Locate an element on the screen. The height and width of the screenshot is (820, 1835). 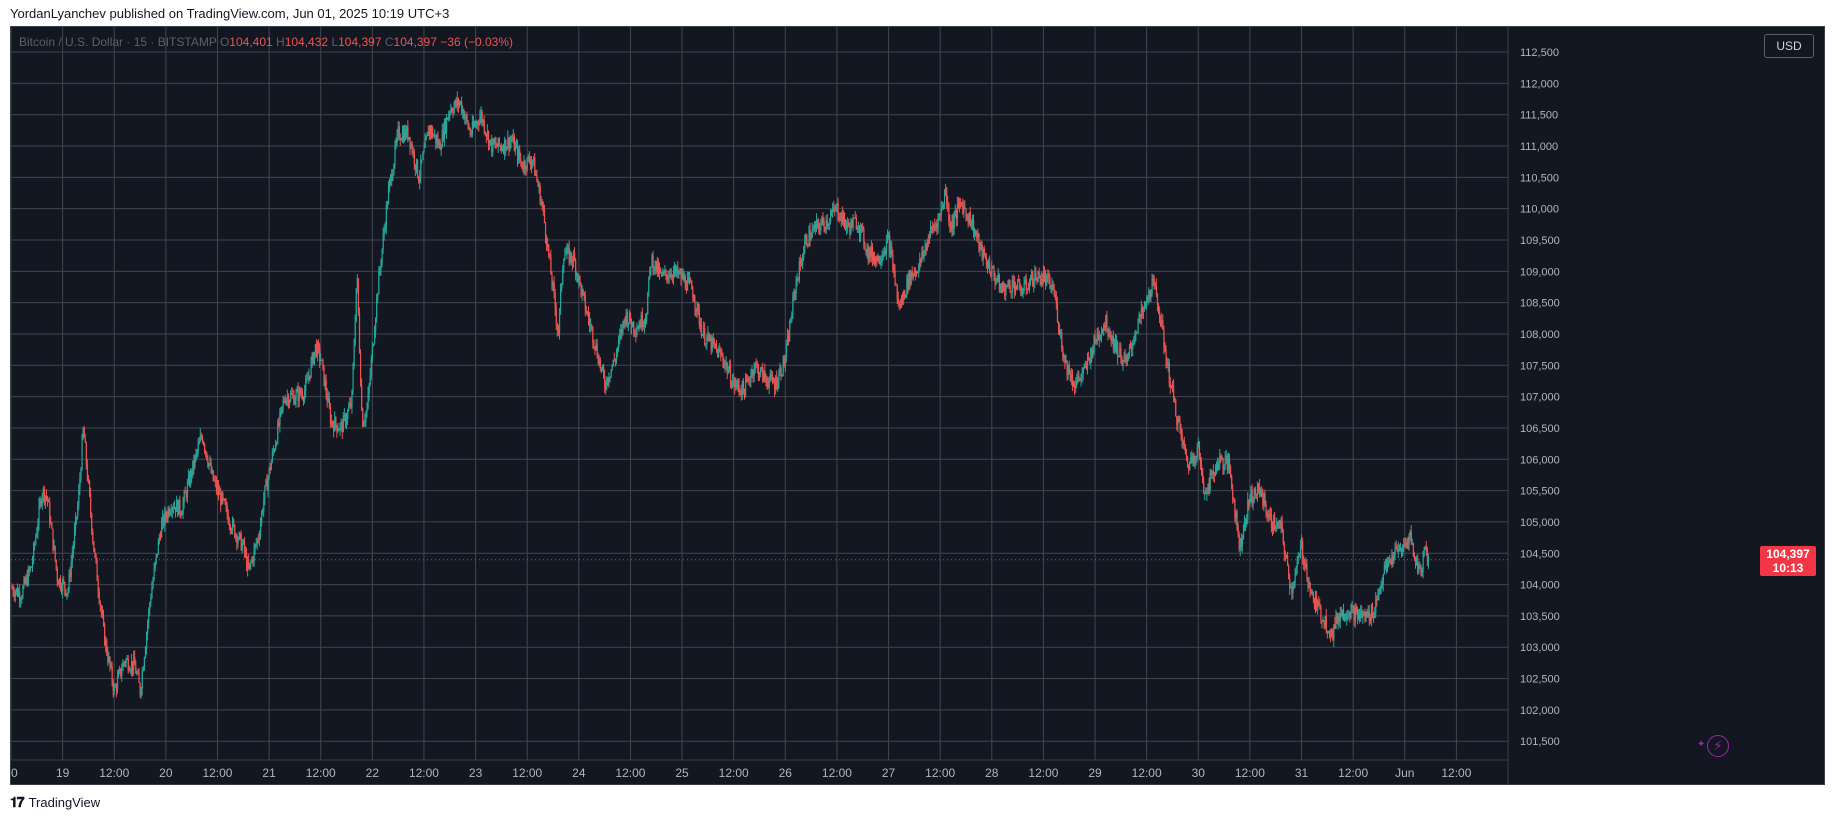
currency-button: USD is located at coordinates (1789, 46).